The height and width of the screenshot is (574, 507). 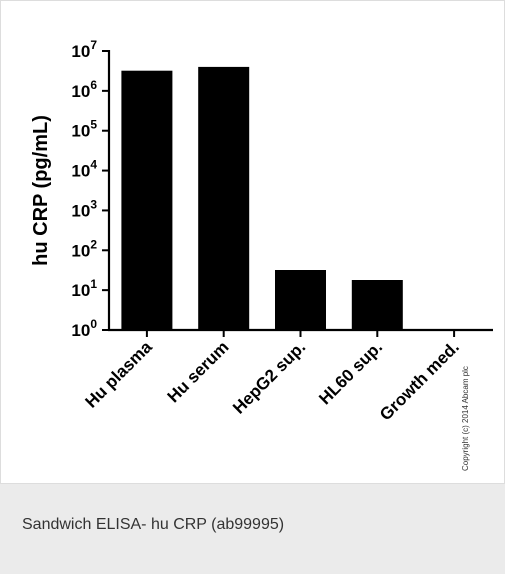 What do you see at coordinates (118, 374) in the screenshot?
I see `x-tick-label: Hu plasma` at bounding box center [118, 374].